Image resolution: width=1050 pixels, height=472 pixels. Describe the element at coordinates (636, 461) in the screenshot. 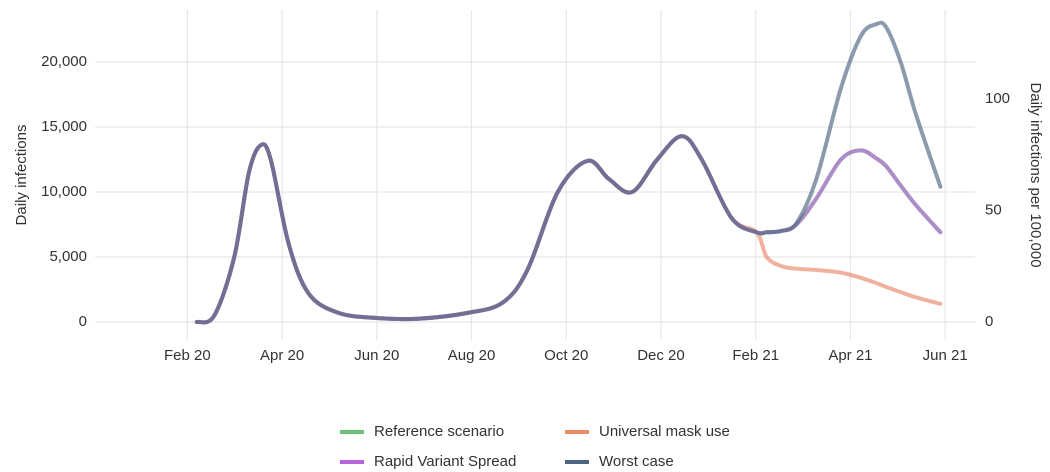

I see `legend-label: Worst case` at that location.